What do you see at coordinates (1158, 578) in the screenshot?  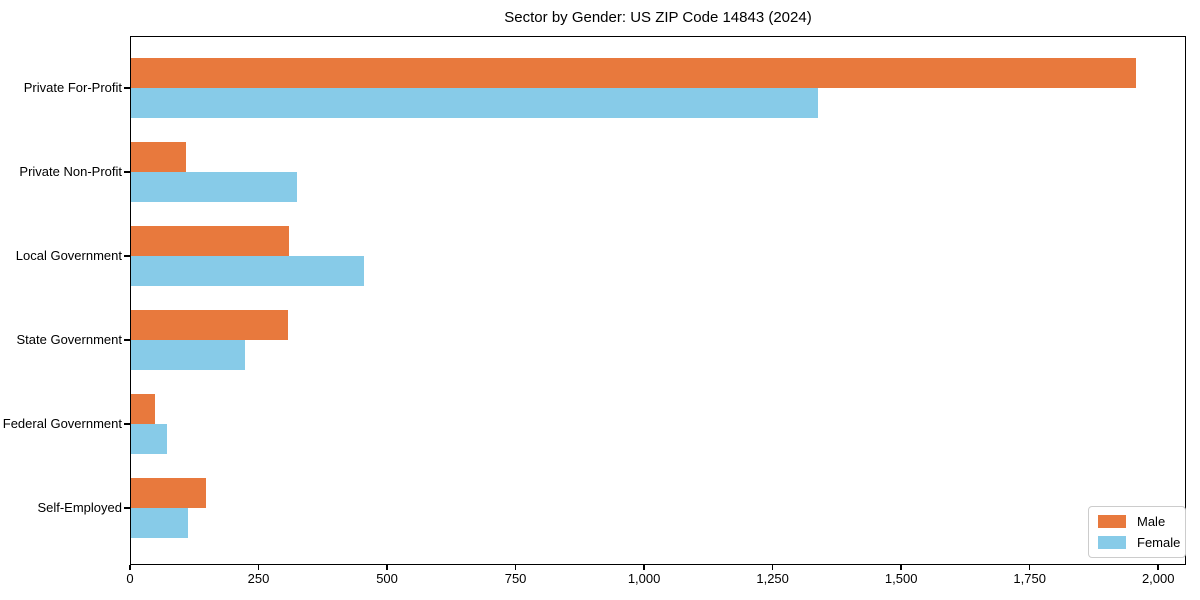 I see `x-tick-label: 2,000` at bounding box center [1158, 578].